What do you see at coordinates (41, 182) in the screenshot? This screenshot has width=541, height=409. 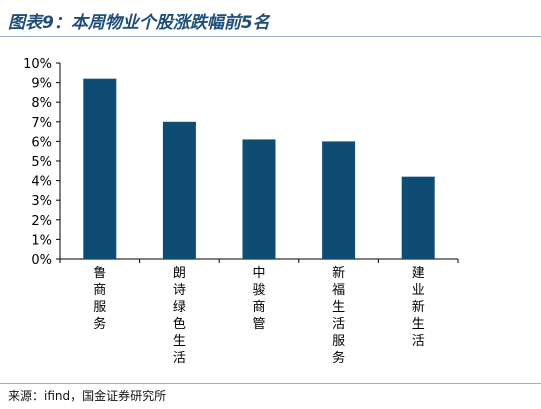 I see `y-tick-label: 4%` at bounding box center [41, 182].